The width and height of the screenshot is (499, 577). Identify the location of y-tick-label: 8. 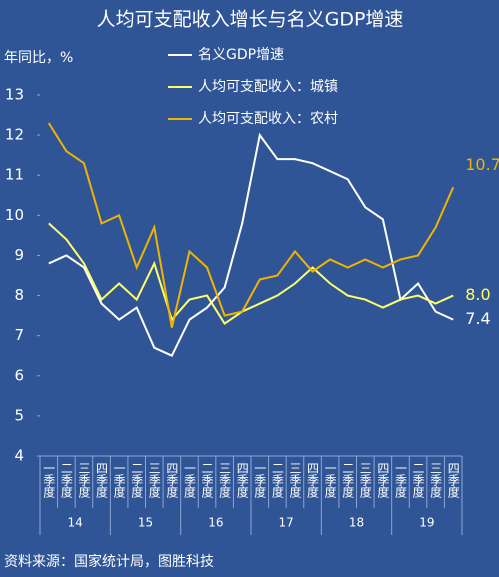
(19, 295).